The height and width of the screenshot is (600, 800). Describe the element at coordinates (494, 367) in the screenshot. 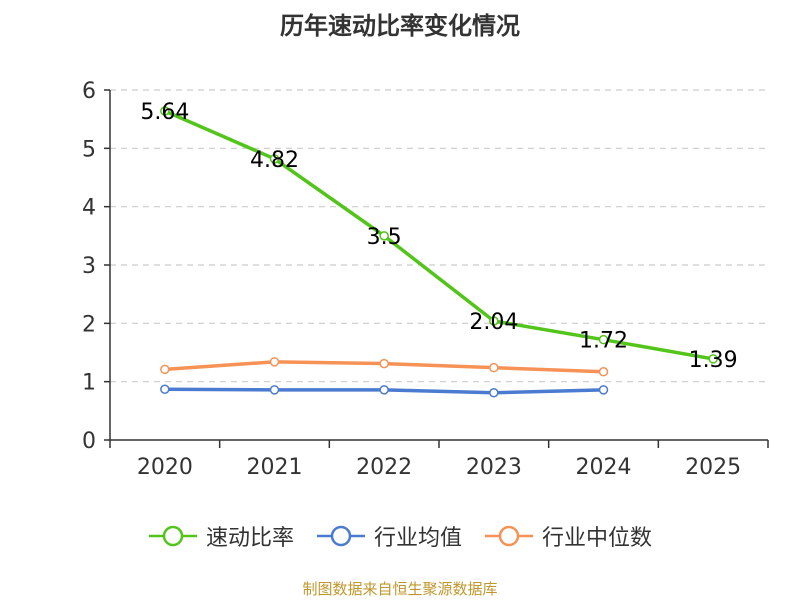

I see `data-point-2-2023` at that location.